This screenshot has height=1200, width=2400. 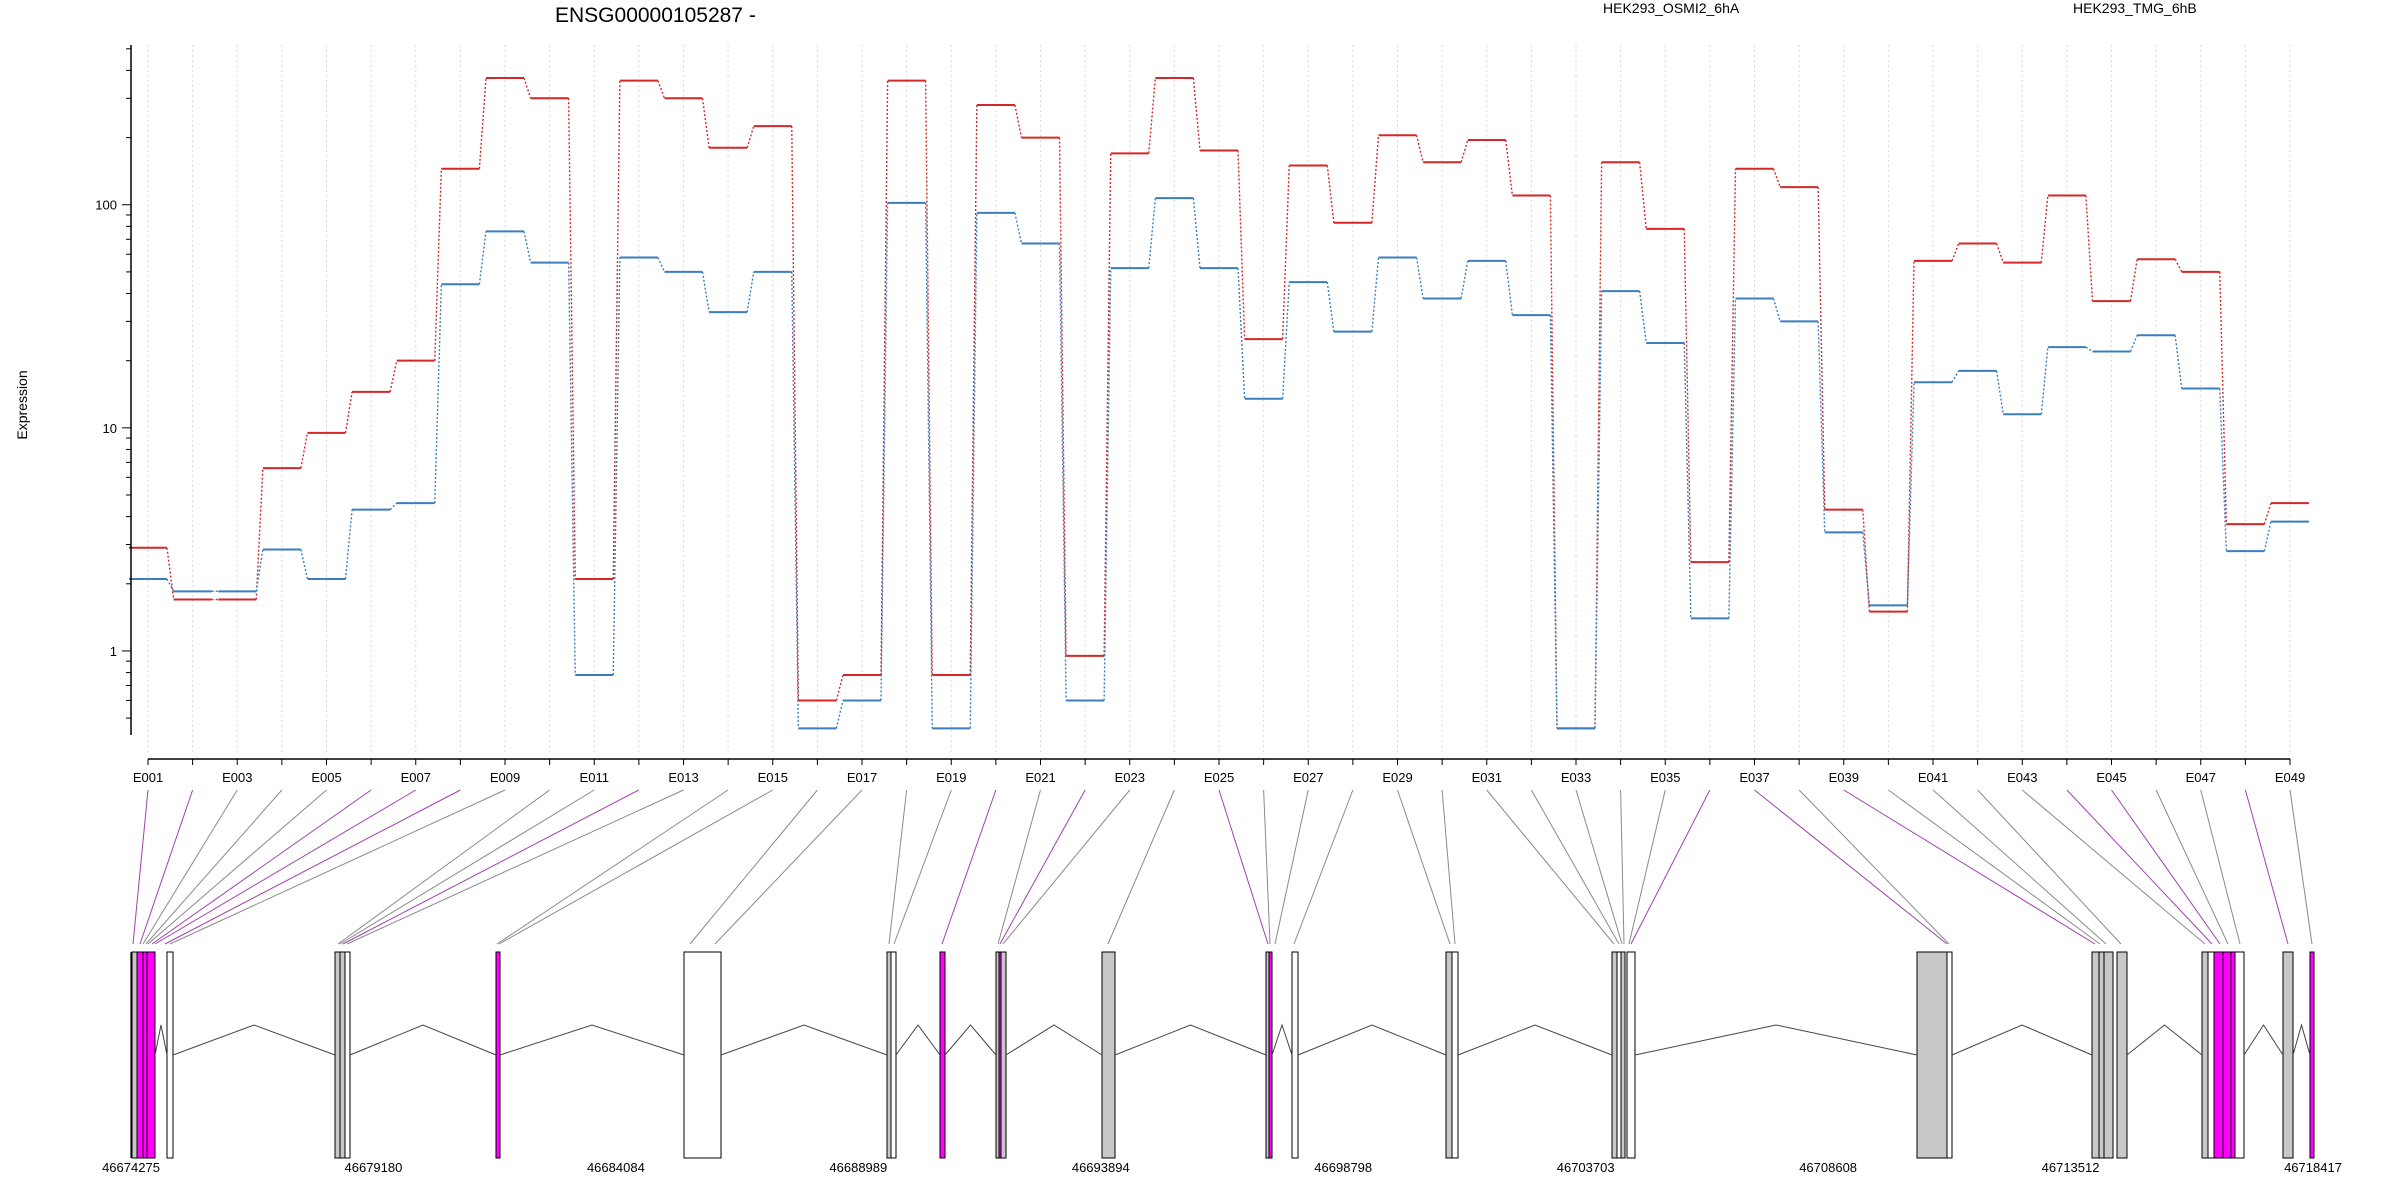 I want to click on connector-E023, so click(x=1066, y=867).